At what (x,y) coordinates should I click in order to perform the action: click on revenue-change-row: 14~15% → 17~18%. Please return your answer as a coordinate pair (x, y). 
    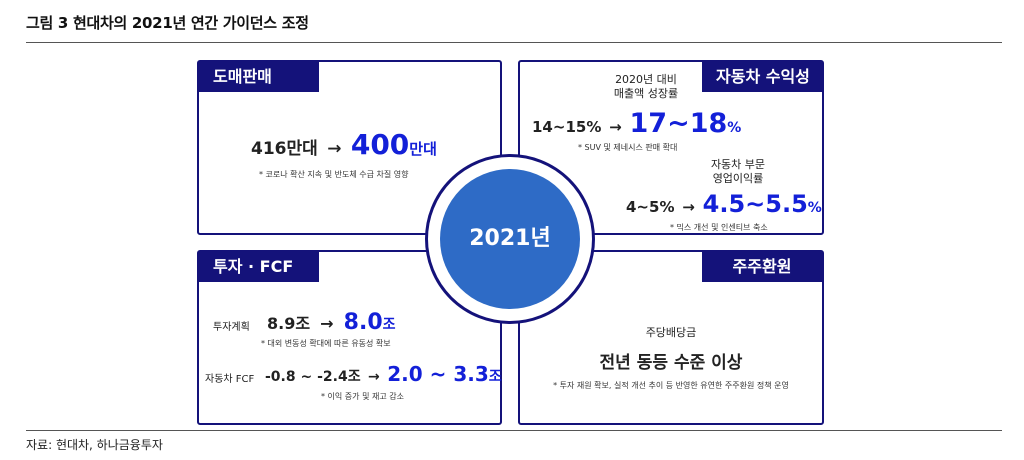
    Looking at the image, I should click on (636, 123).